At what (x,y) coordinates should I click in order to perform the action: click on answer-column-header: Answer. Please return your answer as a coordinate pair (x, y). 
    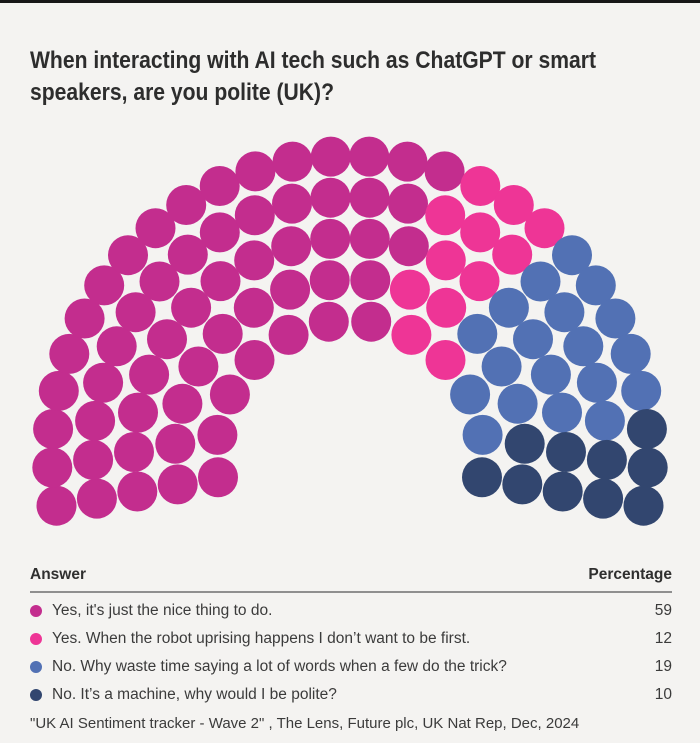
    Looking at the image, I should click on (58, 574).